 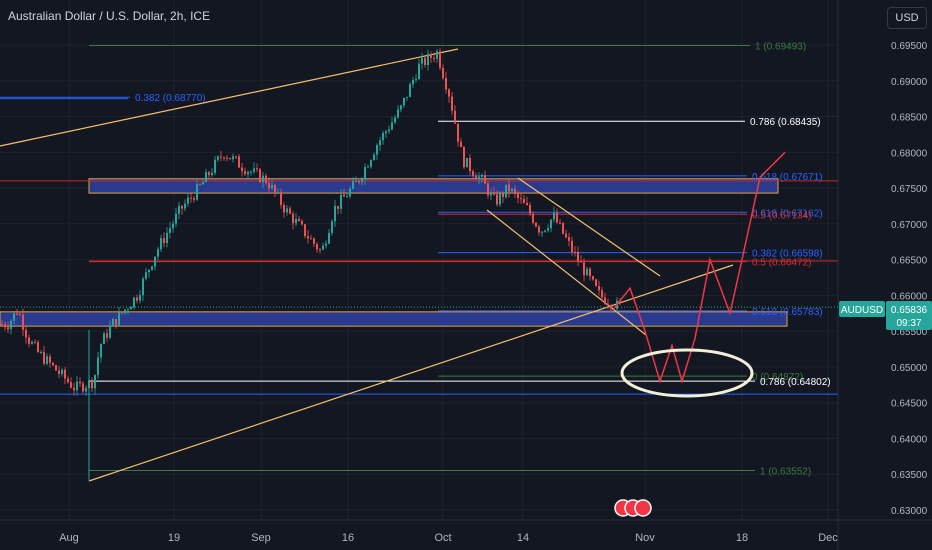 What do you see at coordinates (908, 323) in the screenshot?
I see `countdown-value: 09:37` at bounding box center [908, 323].